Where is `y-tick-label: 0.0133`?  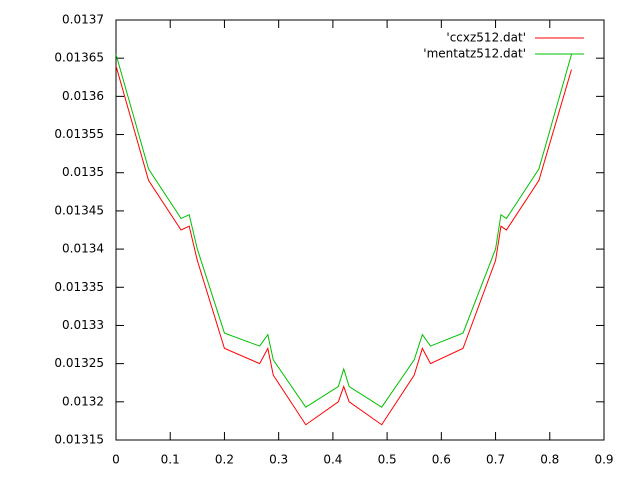
y-tick-label: 0.0133 is located at coordinates (83, 325).